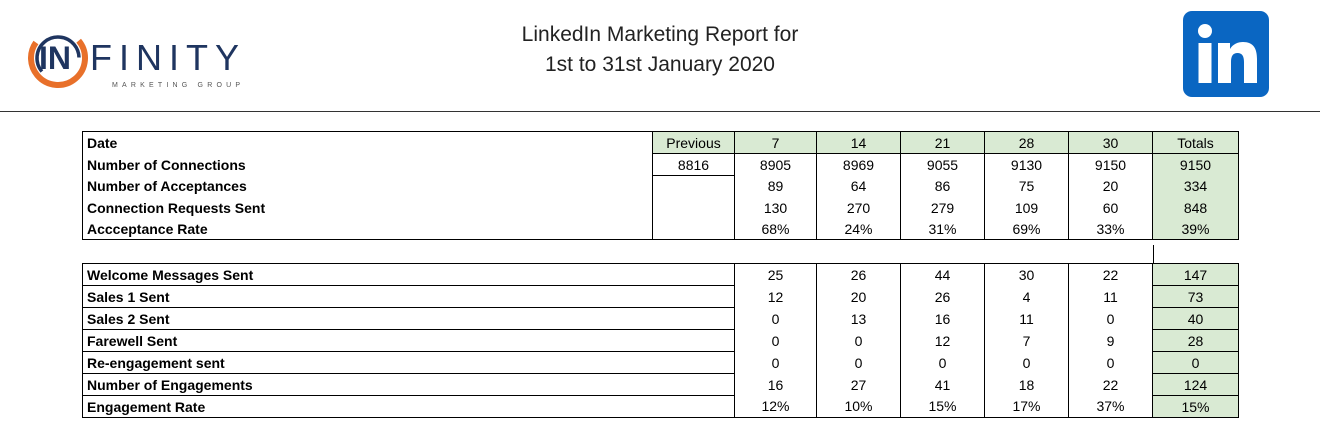 The image size is (1320, 434). I want to click on table-row: Accceptance Rate 68% 24% 31% 69% 33% 39%, so click(660, 229).